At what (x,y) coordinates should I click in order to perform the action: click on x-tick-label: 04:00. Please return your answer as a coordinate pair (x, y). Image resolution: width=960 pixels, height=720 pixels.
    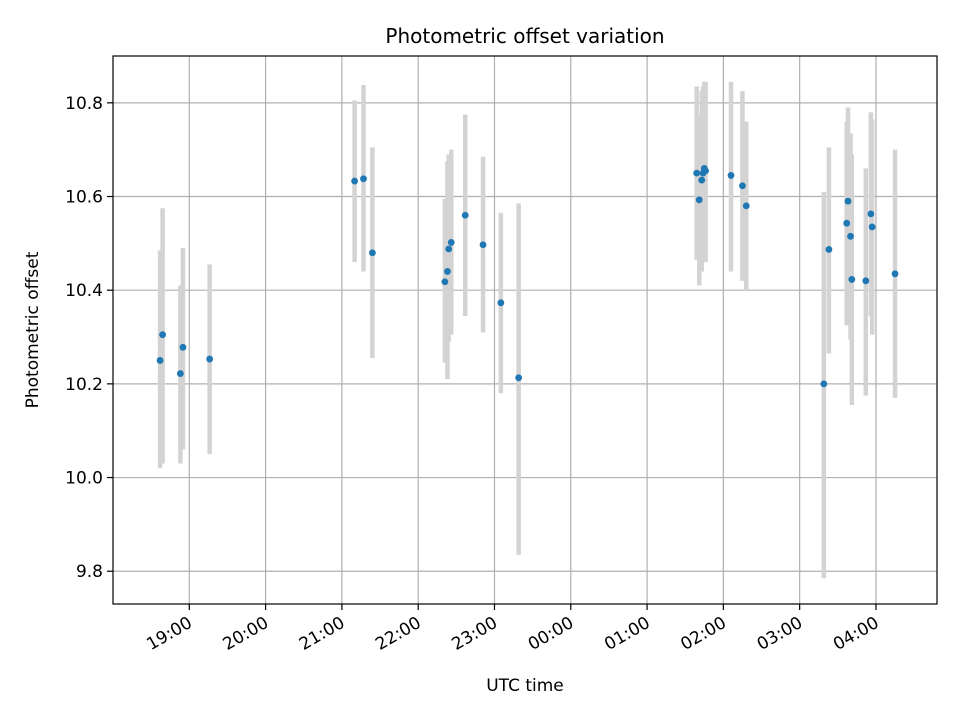
    Looking at the image, I should click on (856, 634).